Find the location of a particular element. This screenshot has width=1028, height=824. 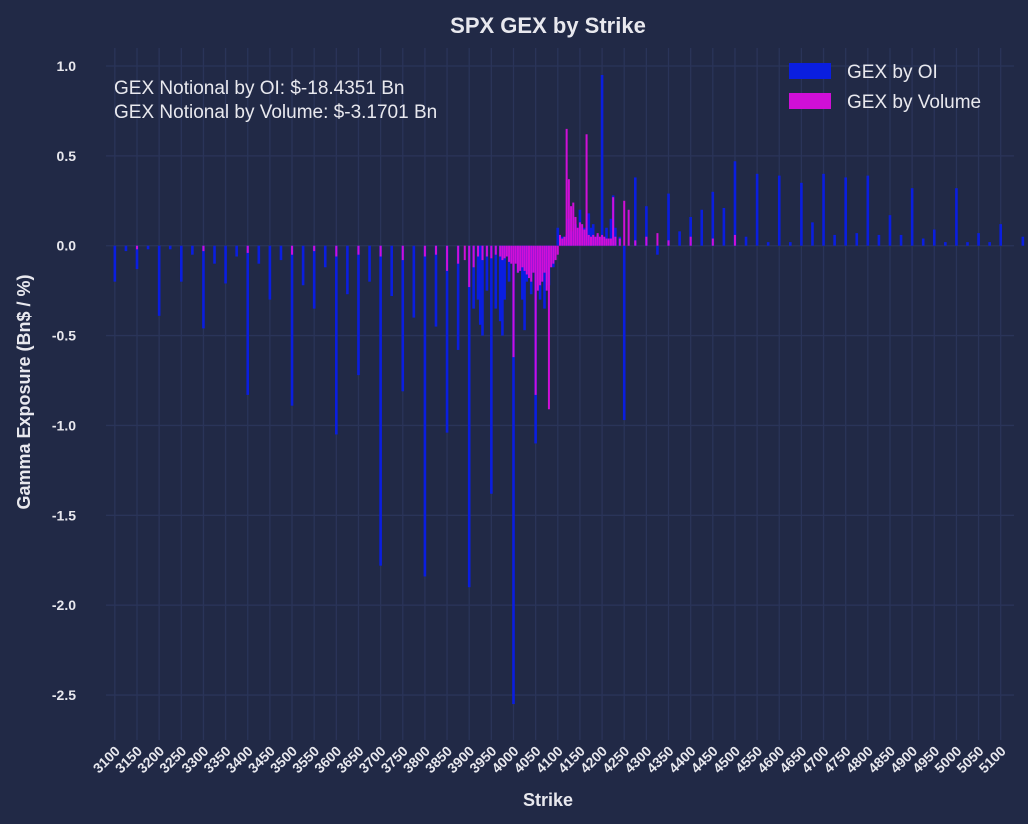

legend-label-volume: GEX by Volume is located at coordinates (914, 102).